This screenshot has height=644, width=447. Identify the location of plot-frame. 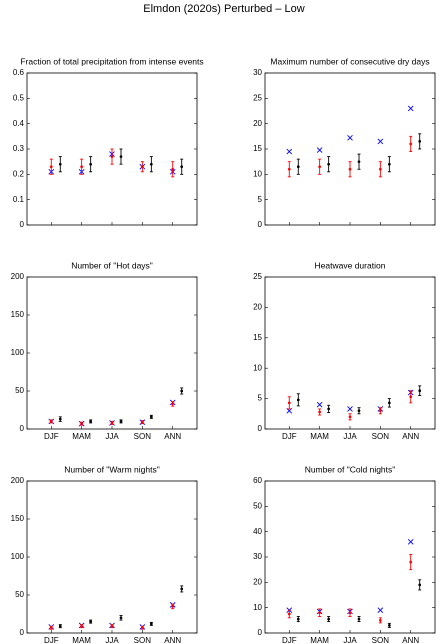
(350, 149).